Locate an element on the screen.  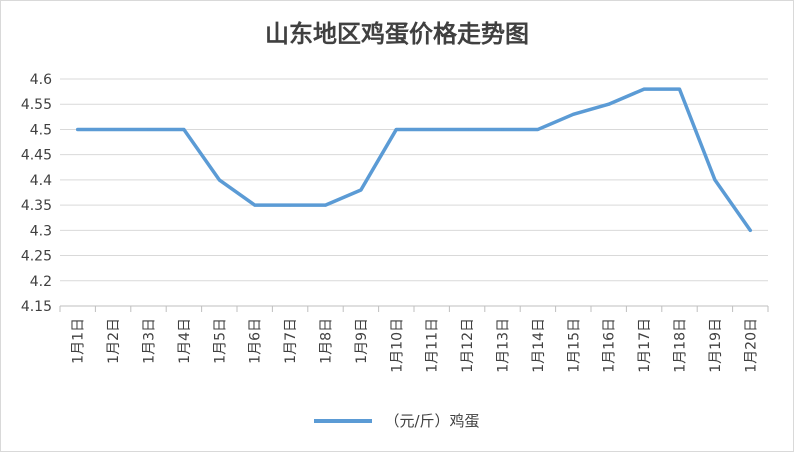
y-axis-ticks: 4.15 4.2 4.25 4.3 4.35 4.4 4.45 4.5 4.55 4.6 is located at coordinates (36, 193).